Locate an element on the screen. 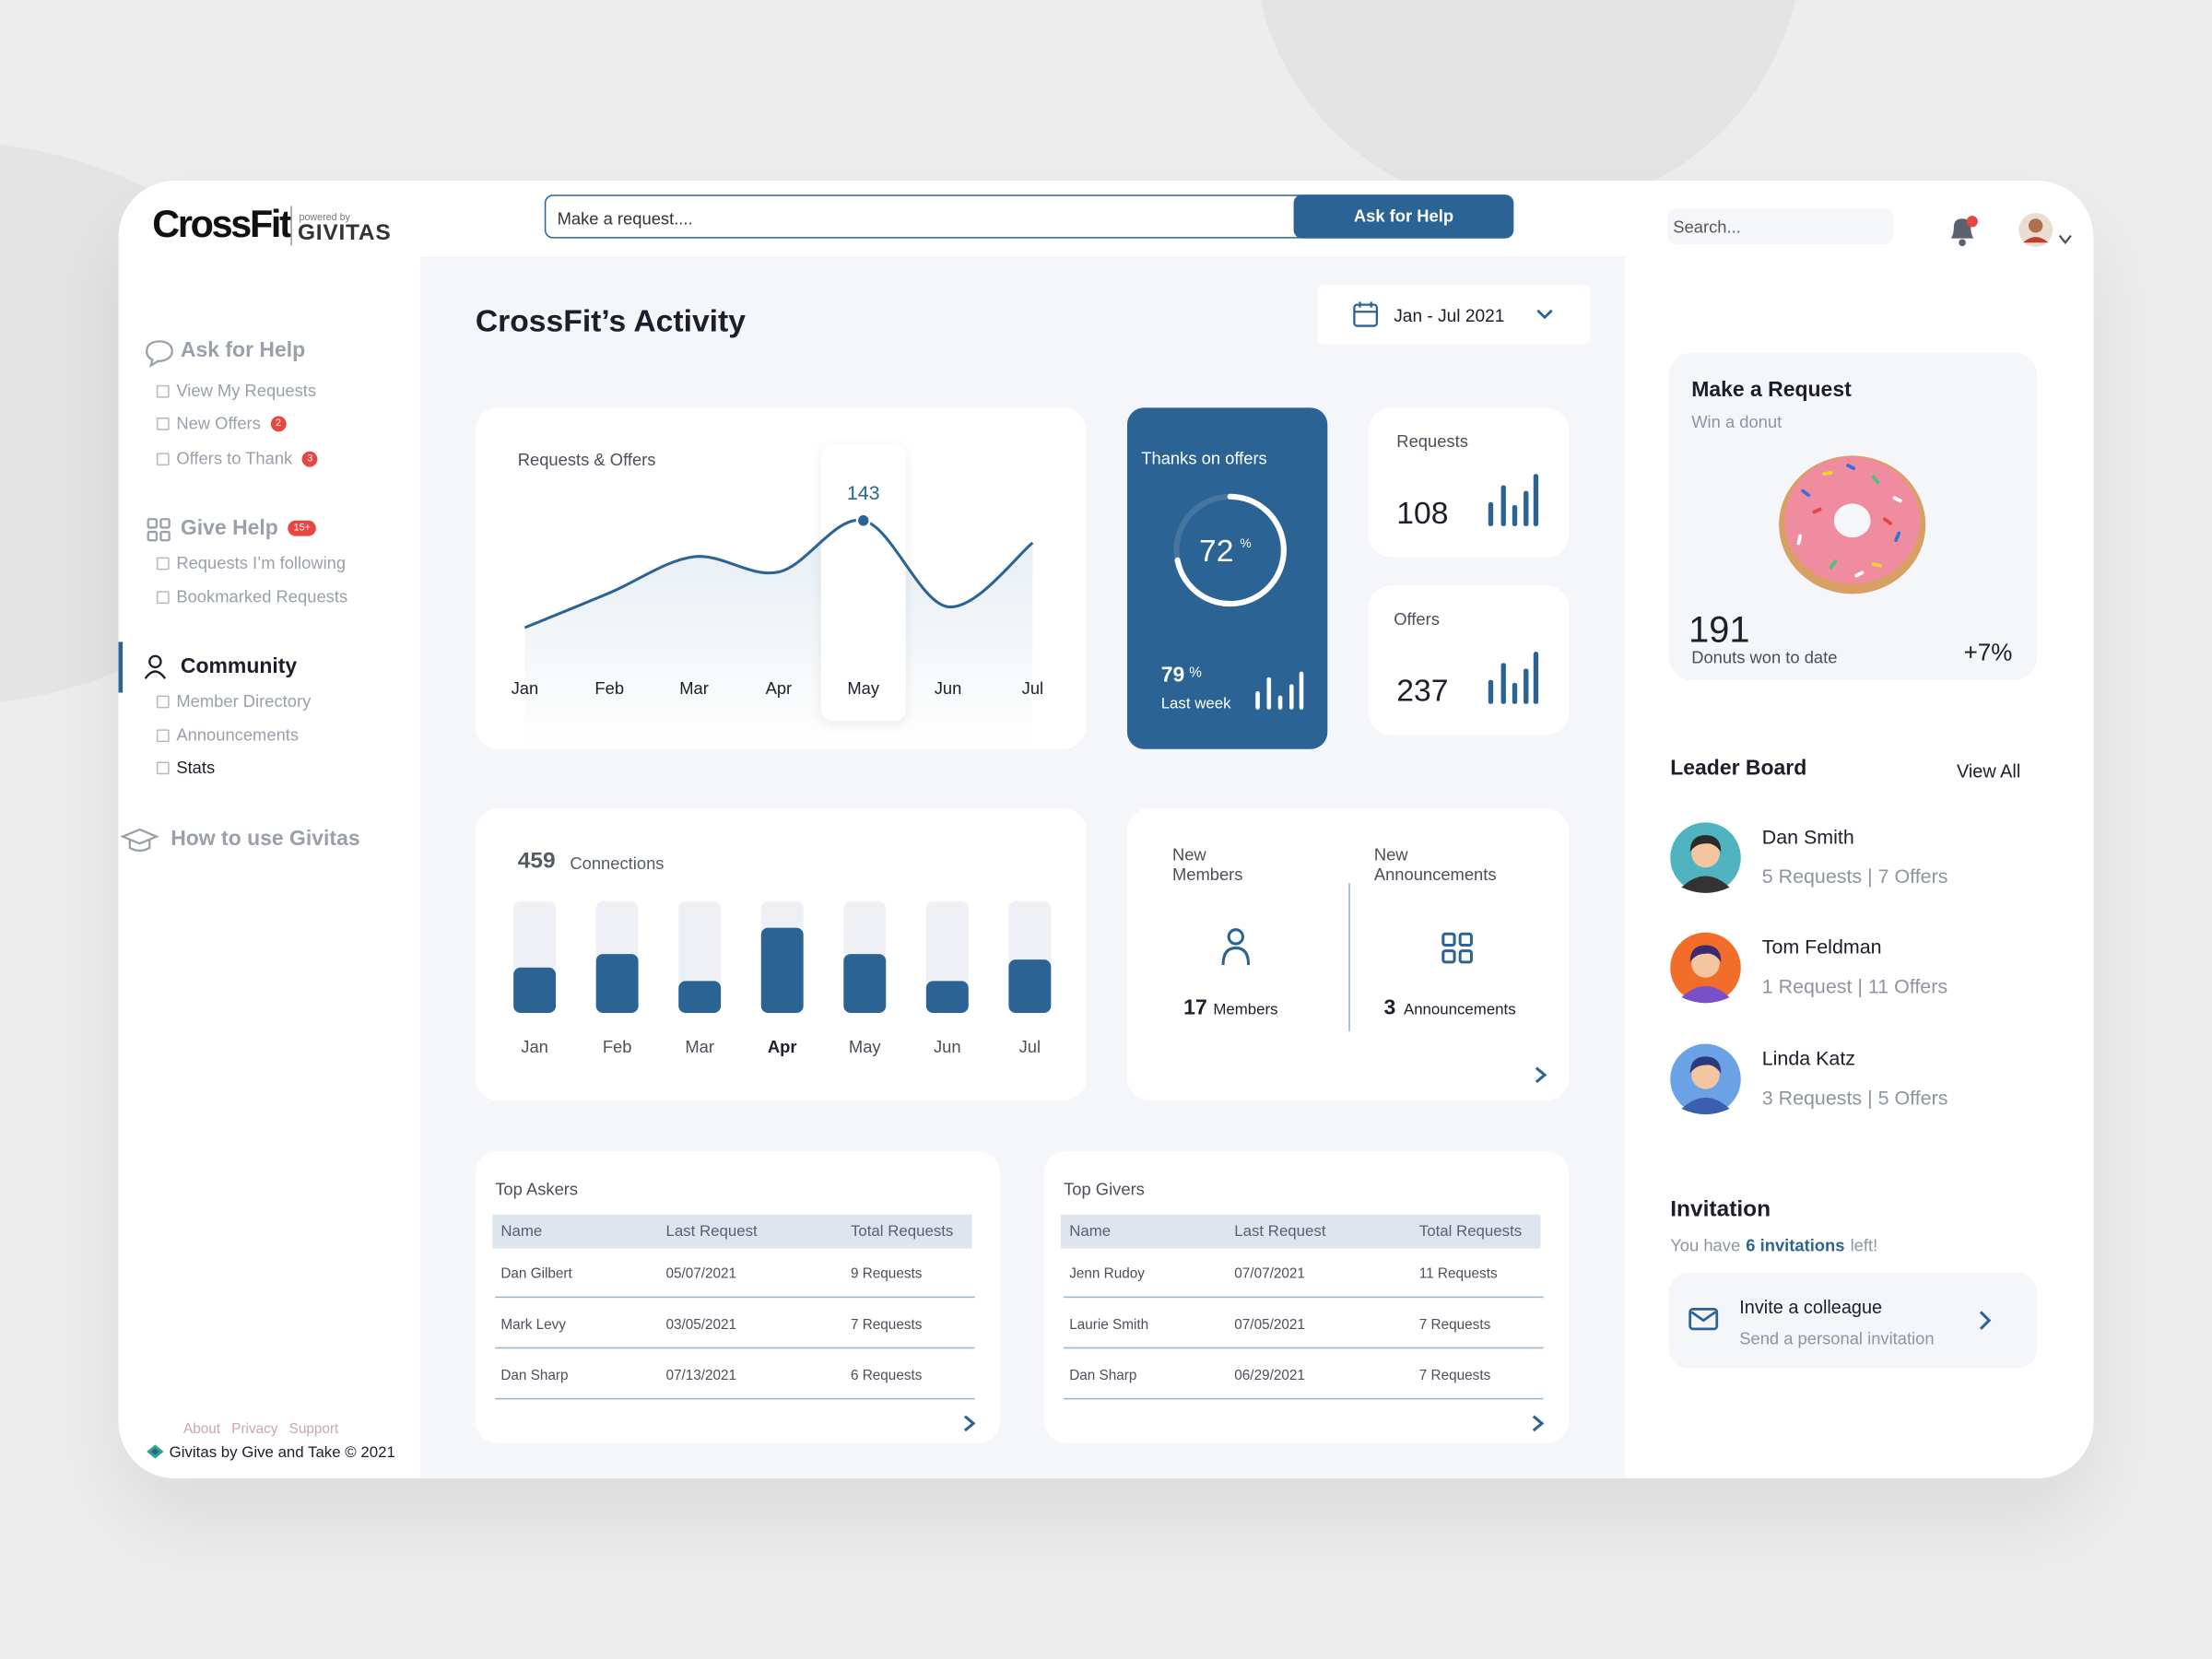 The image size is (2212, 1659). table-cell: 06/29/2021 is located at coordinates (1269, 1376).